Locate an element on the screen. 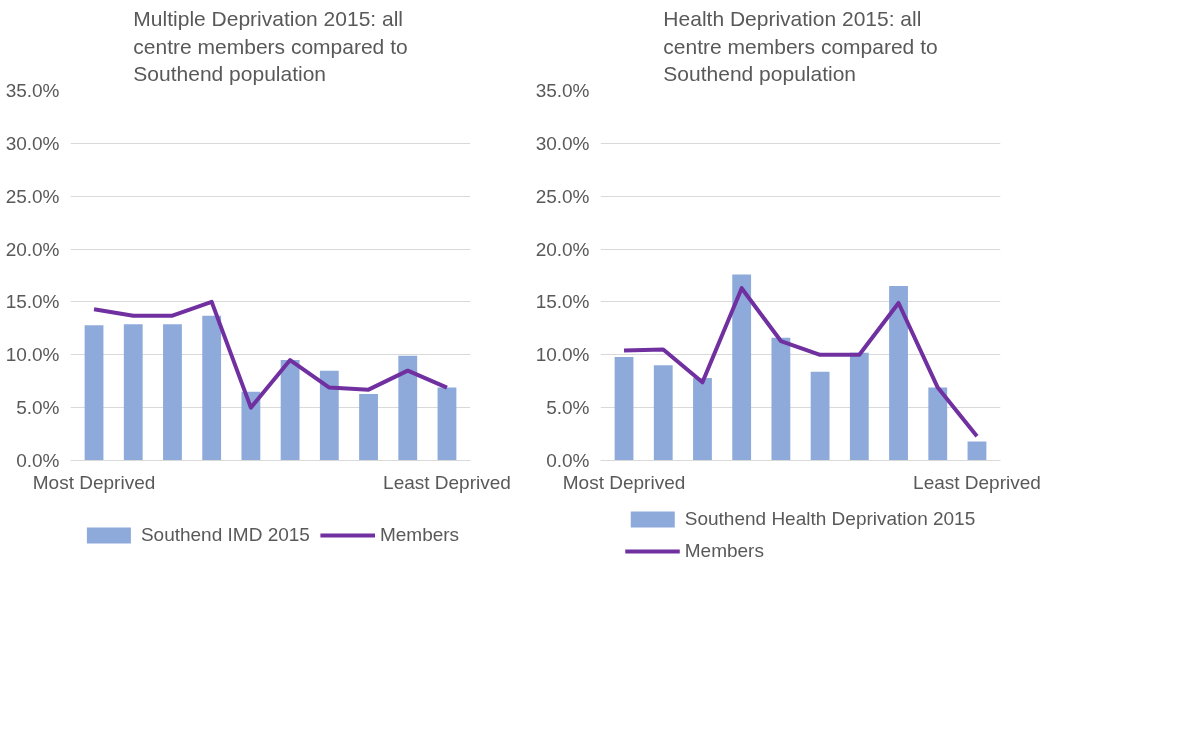 This screenshot has height=735, width=1186. legend-label: Southend IMD 2015 is located at coordinates (225, 535).